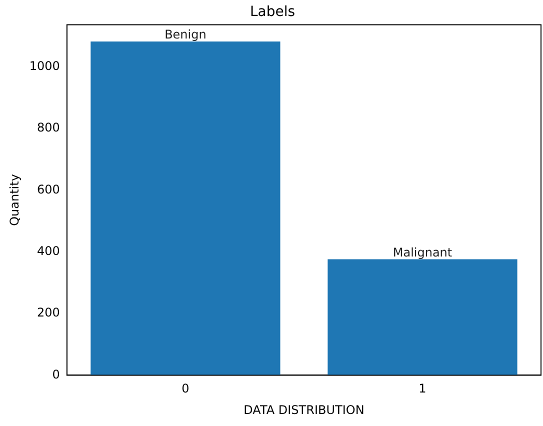  I want to click on y-axis-title: Quantity, so click(14, 200).